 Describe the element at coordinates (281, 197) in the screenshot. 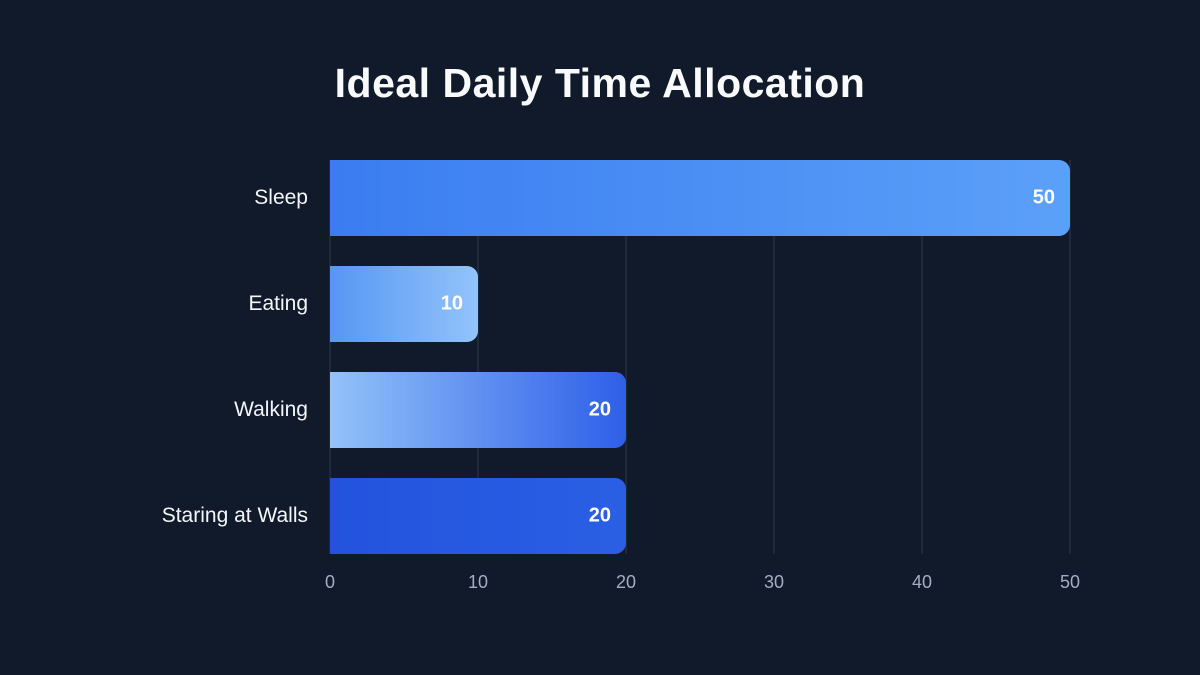

I see `category-label: Sleep` at that location.